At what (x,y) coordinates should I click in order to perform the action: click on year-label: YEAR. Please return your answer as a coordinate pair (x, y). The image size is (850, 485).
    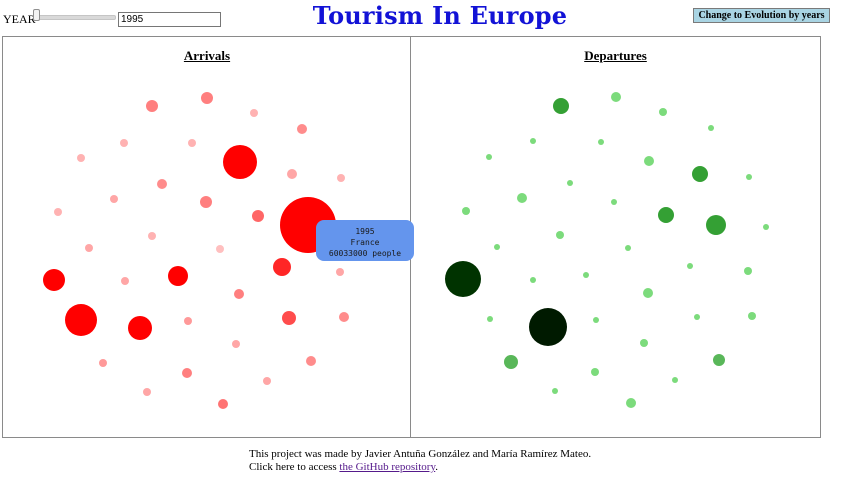
    Looking at the image, I should click on (19, 19).